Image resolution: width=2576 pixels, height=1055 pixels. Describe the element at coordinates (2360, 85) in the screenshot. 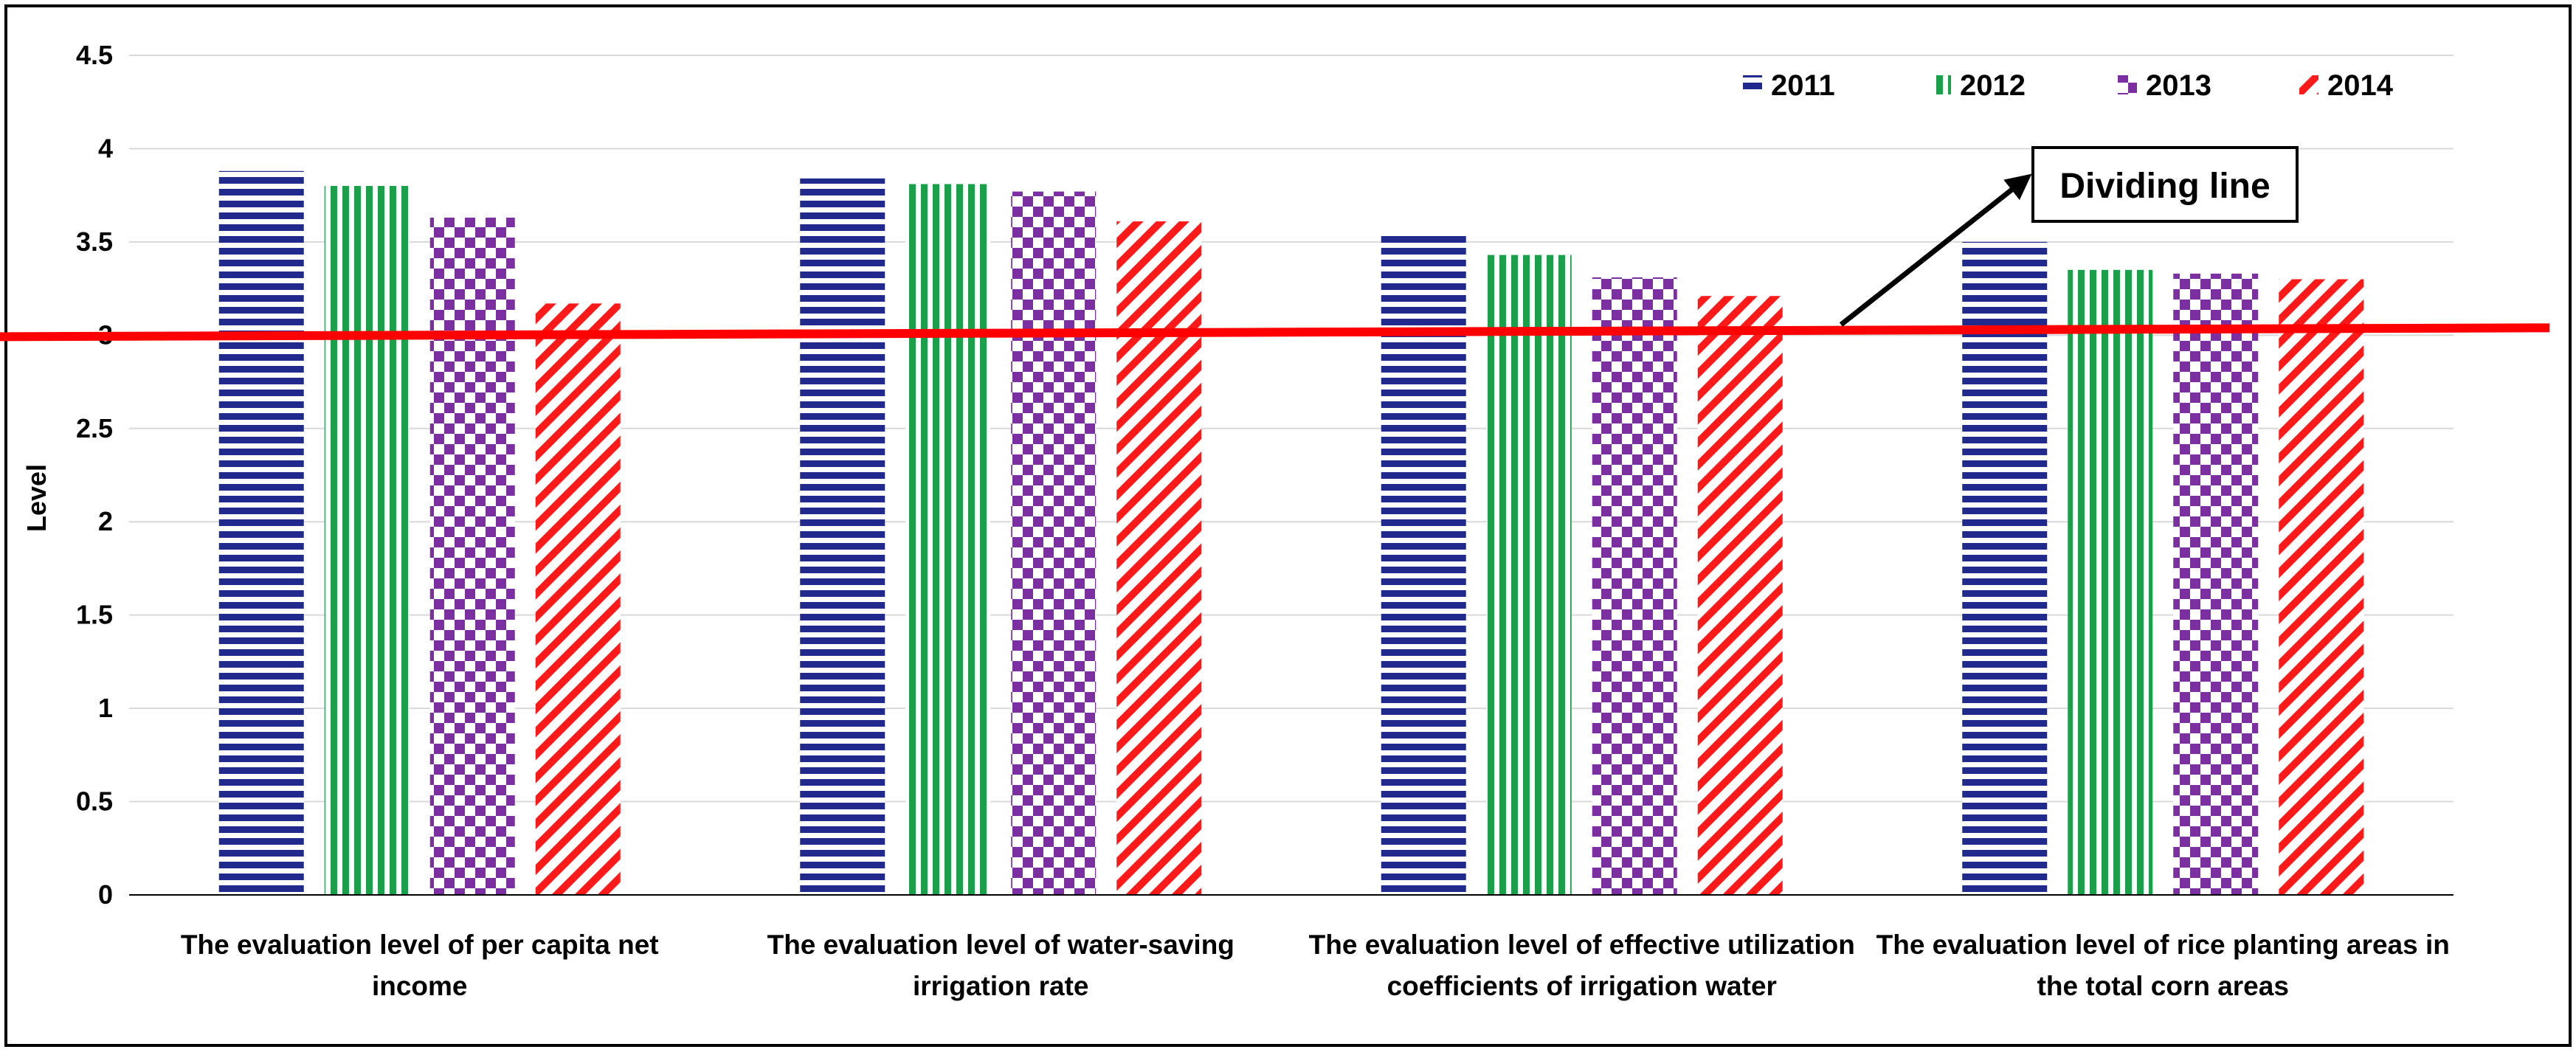

I see `legend-label-2014: 2014` at that location.